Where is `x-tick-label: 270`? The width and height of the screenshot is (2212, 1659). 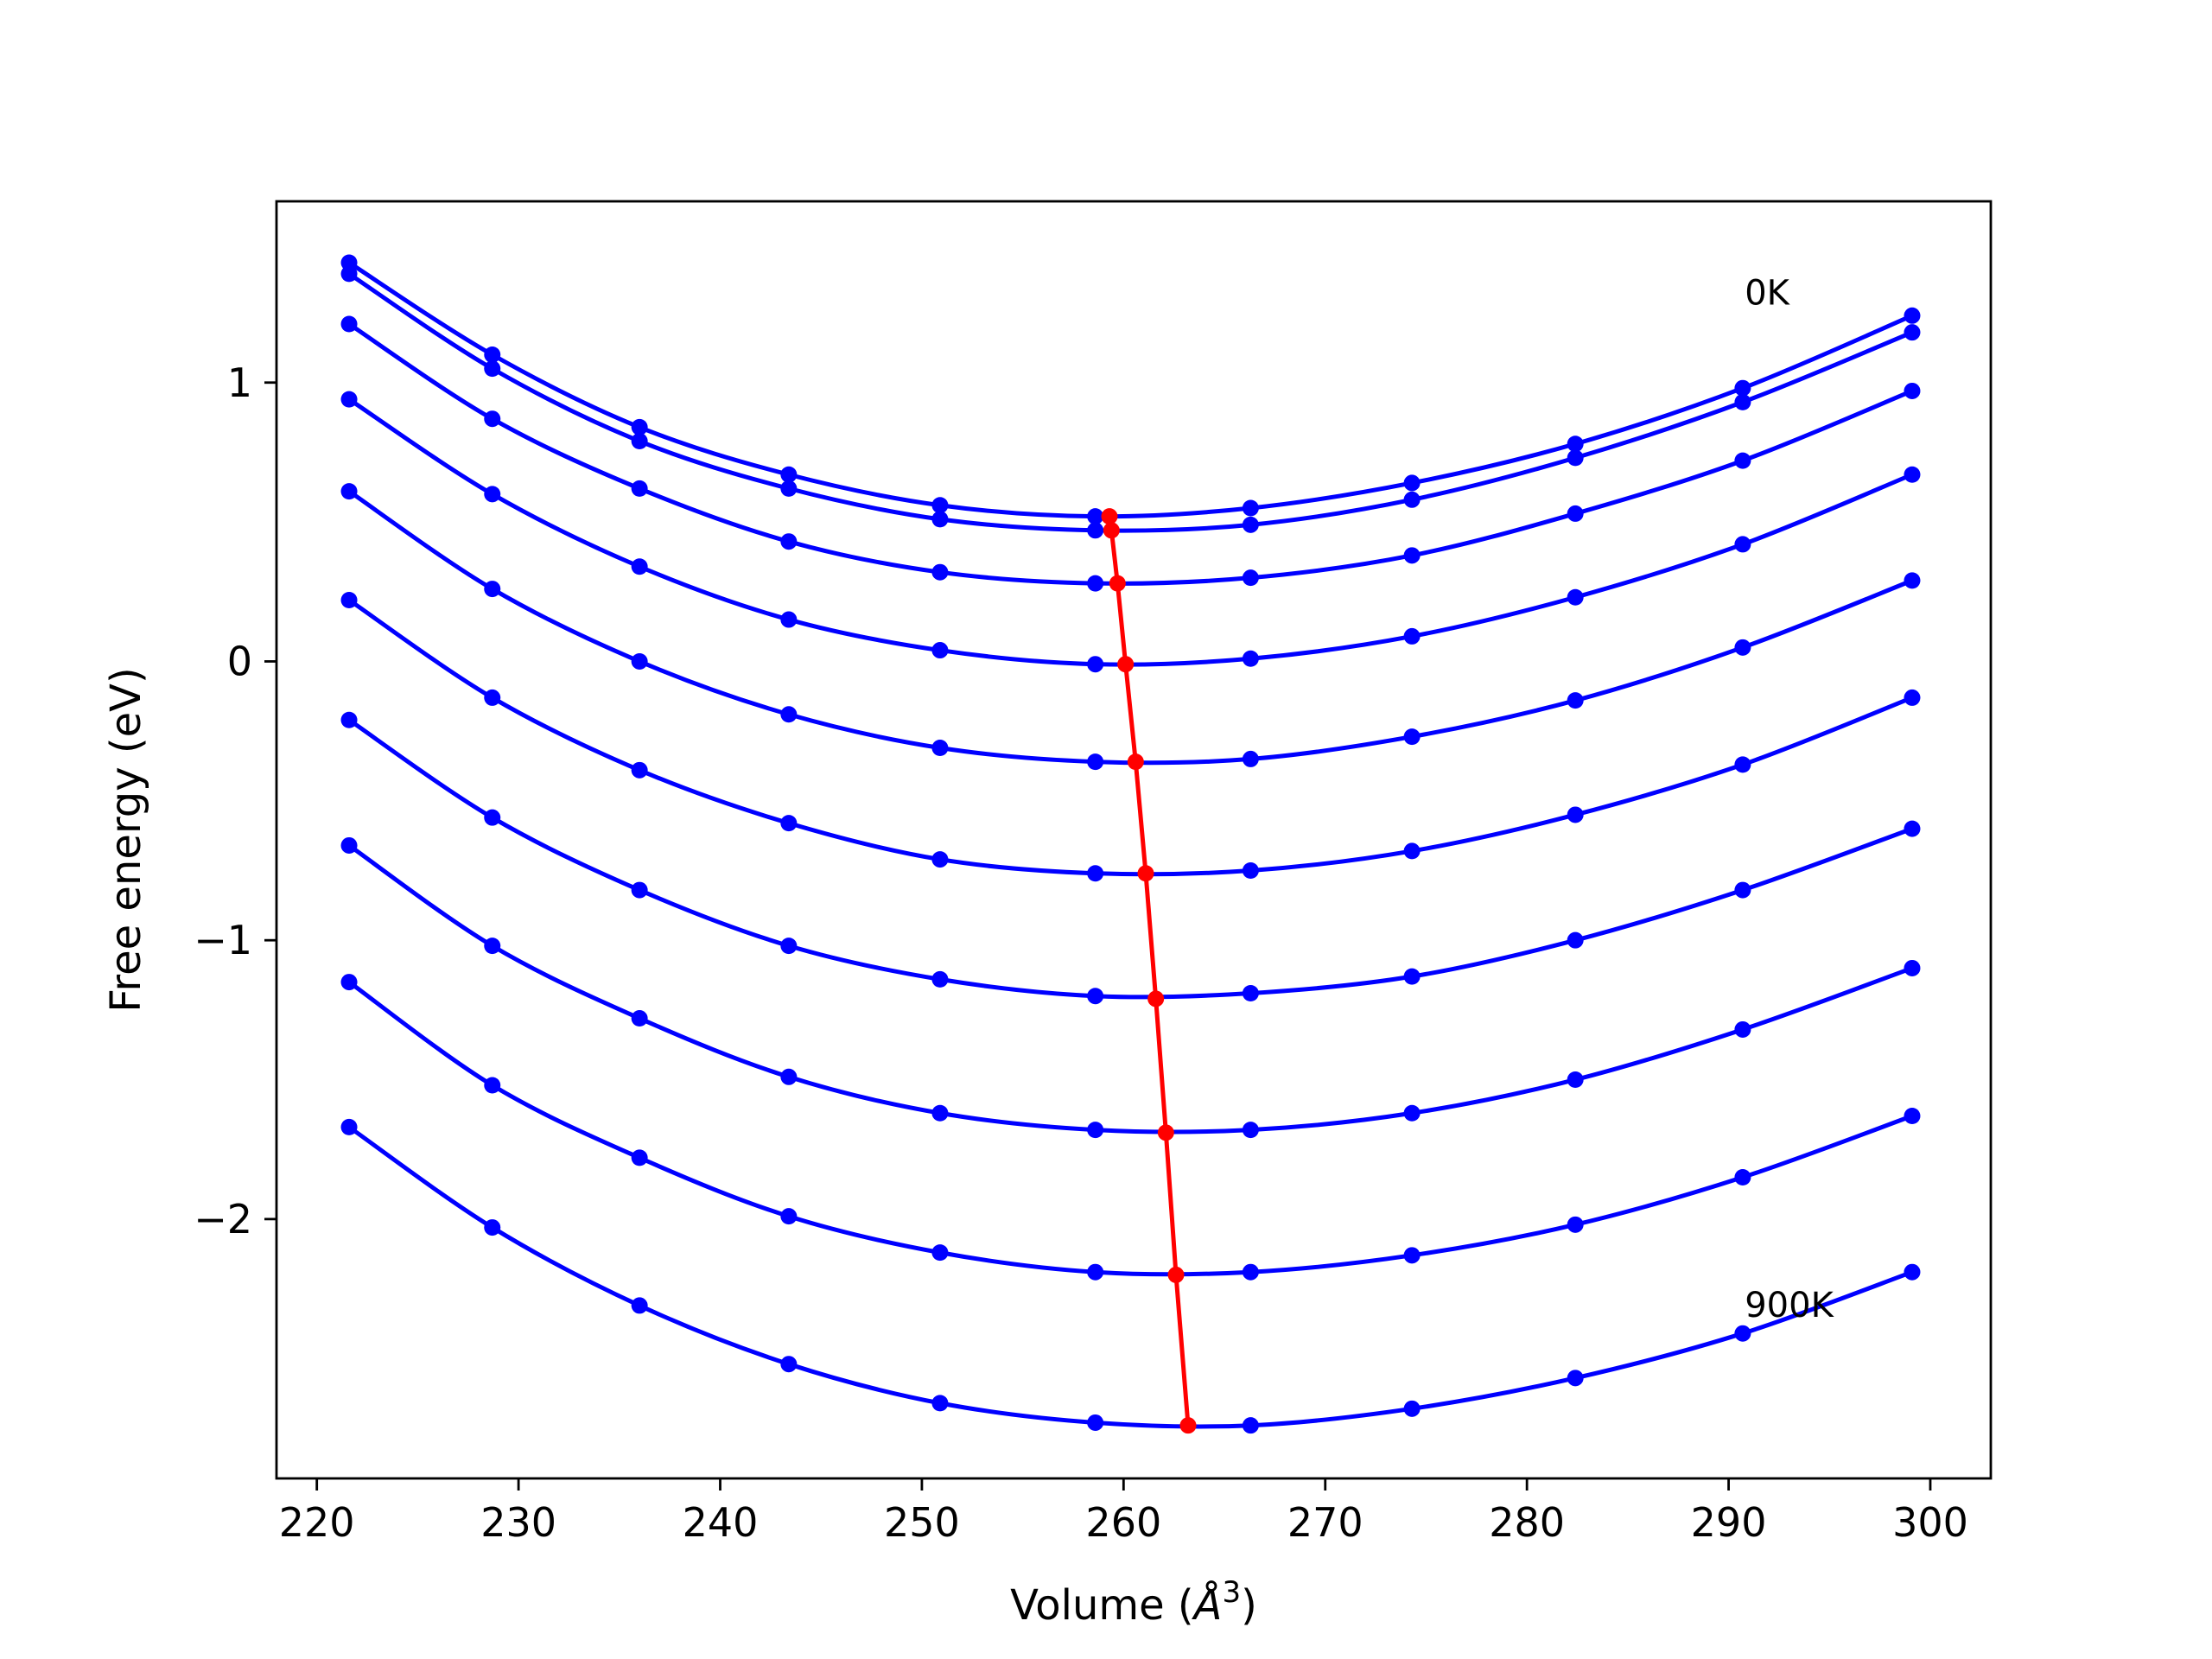 x-tick-label: 270 is located at coordinates (1325, 1522).